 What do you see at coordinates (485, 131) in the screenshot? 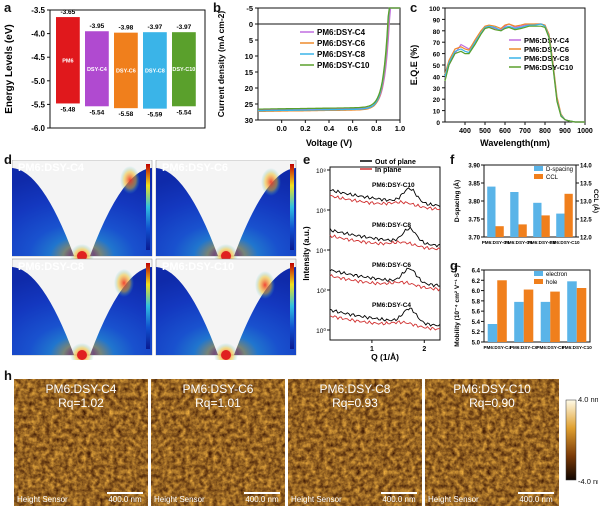
I see `x-tick-label: 500` at bounding box center [485, 131].